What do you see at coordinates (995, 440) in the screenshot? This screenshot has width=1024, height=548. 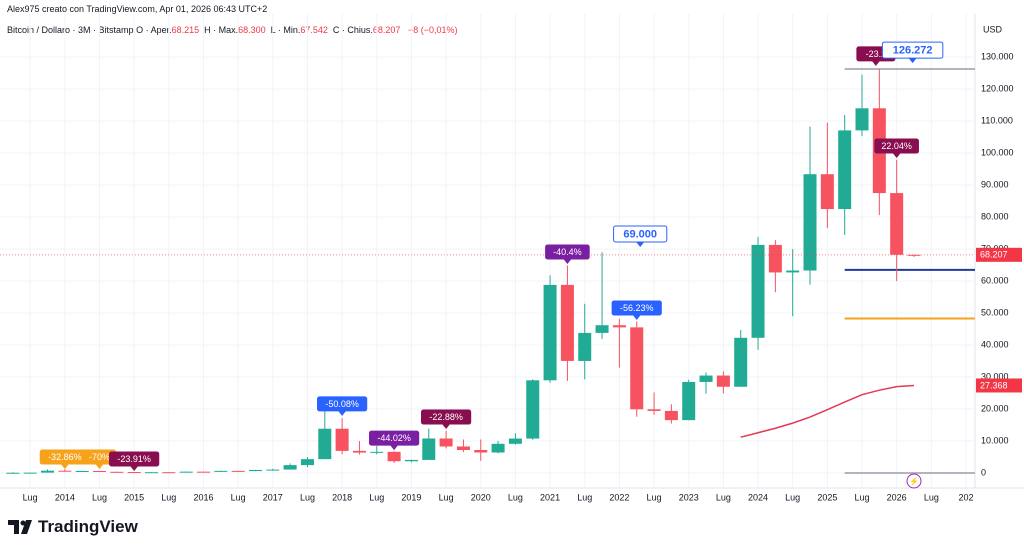 I see `y-tick-label: 10.000` at bounding box center [995, 440].